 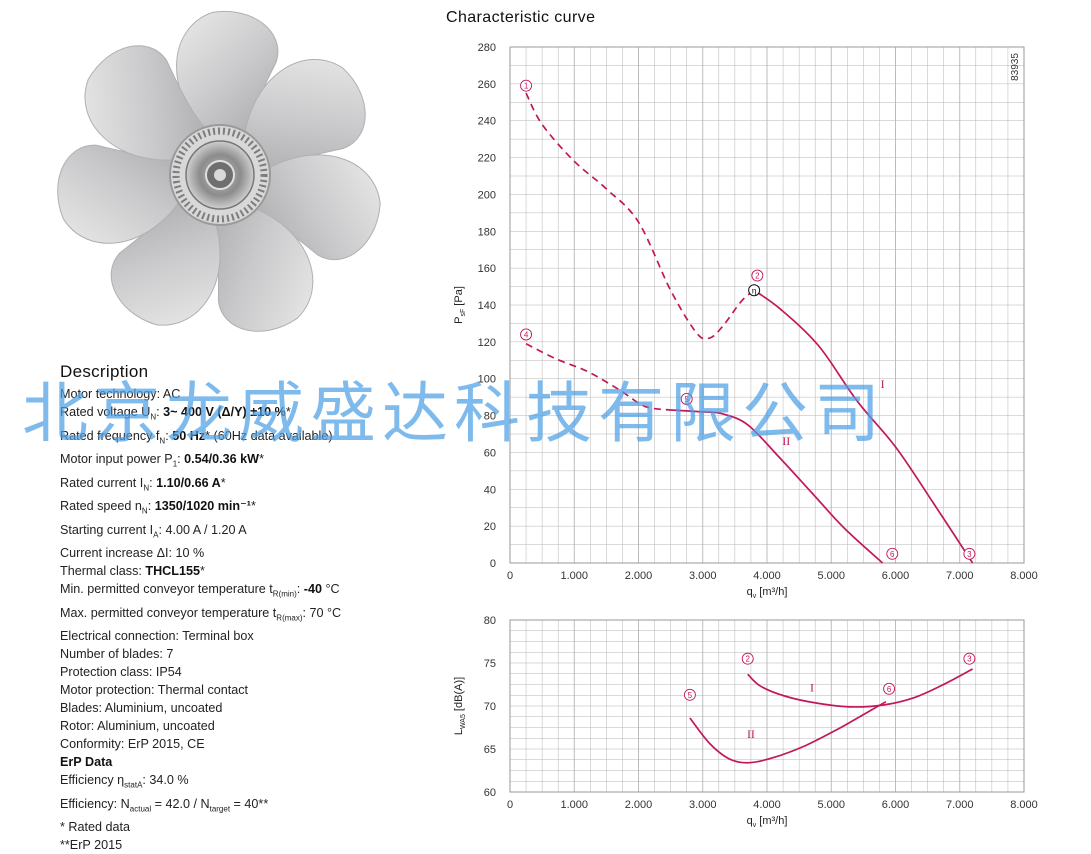 I want to click on value-bold: -40, so click(x=312, y=589).